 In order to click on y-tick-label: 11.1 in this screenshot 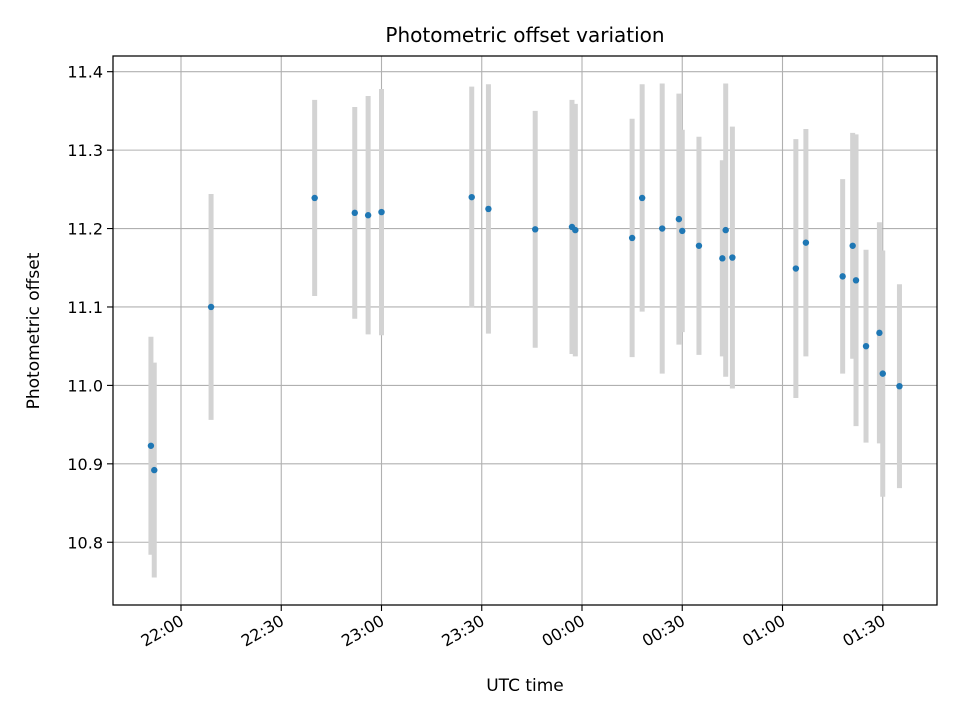, I will do `click(85, 307)`.